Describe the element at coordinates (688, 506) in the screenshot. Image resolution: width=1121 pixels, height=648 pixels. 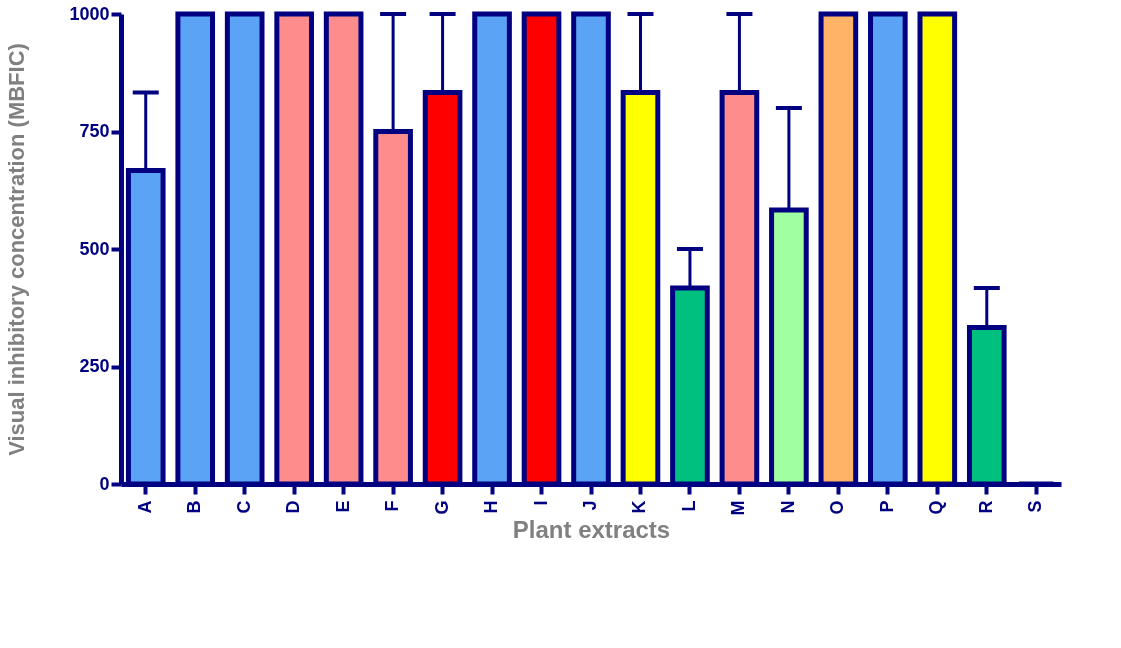
I see `x-tick-label: L` at that location.